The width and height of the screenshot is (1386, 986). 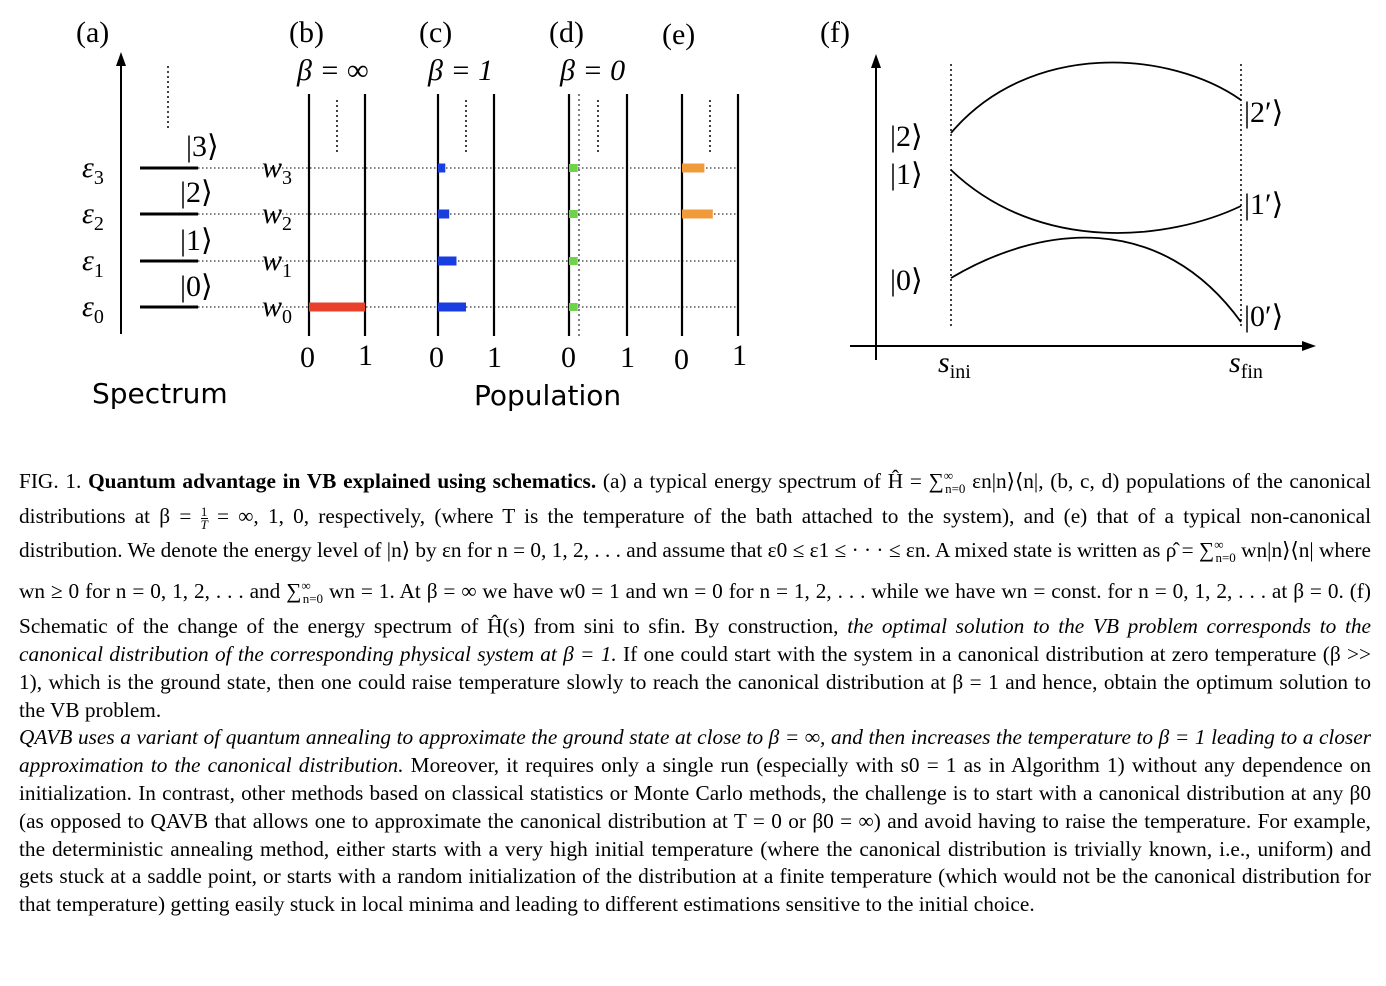 I want to click on population-ticks: 0 1 0 1 0 1 0 1, so click(x=523, y=357).